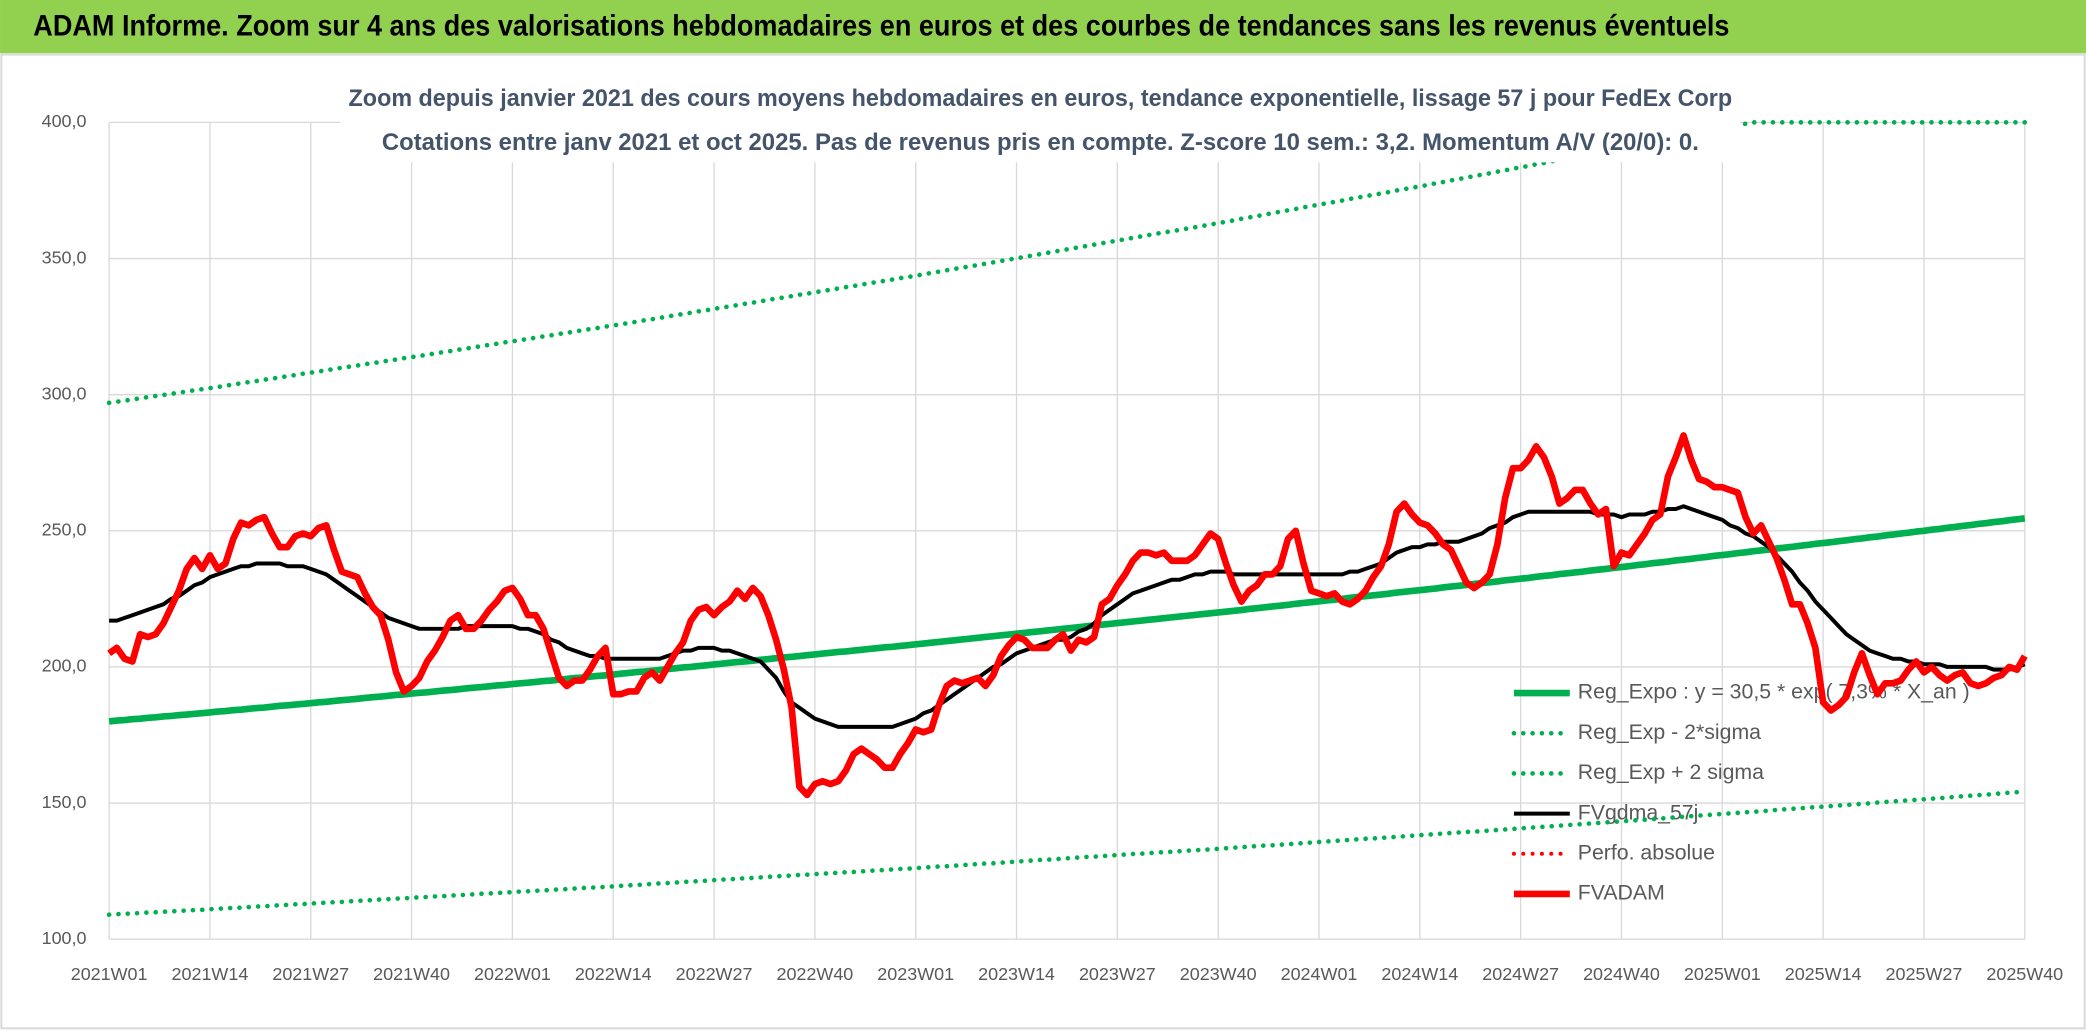  I want to click on legend-label: Reg_Exp - 2*sigma, so click(1669, 732).